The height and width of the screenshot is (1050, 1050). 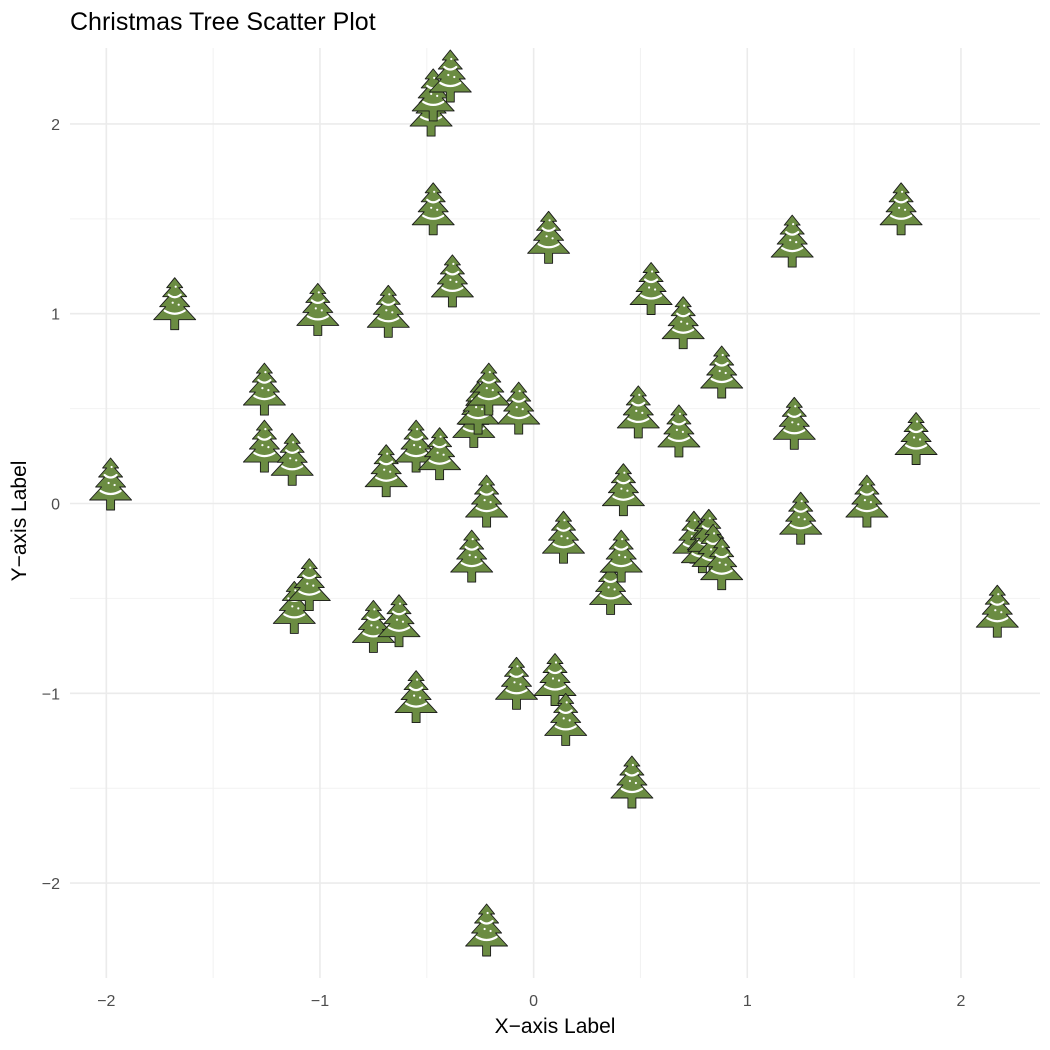 What do you see at coordinates (55, 125) in the screenshot?
I see `y-tick-label: 2` at bounding box center [55, 125].